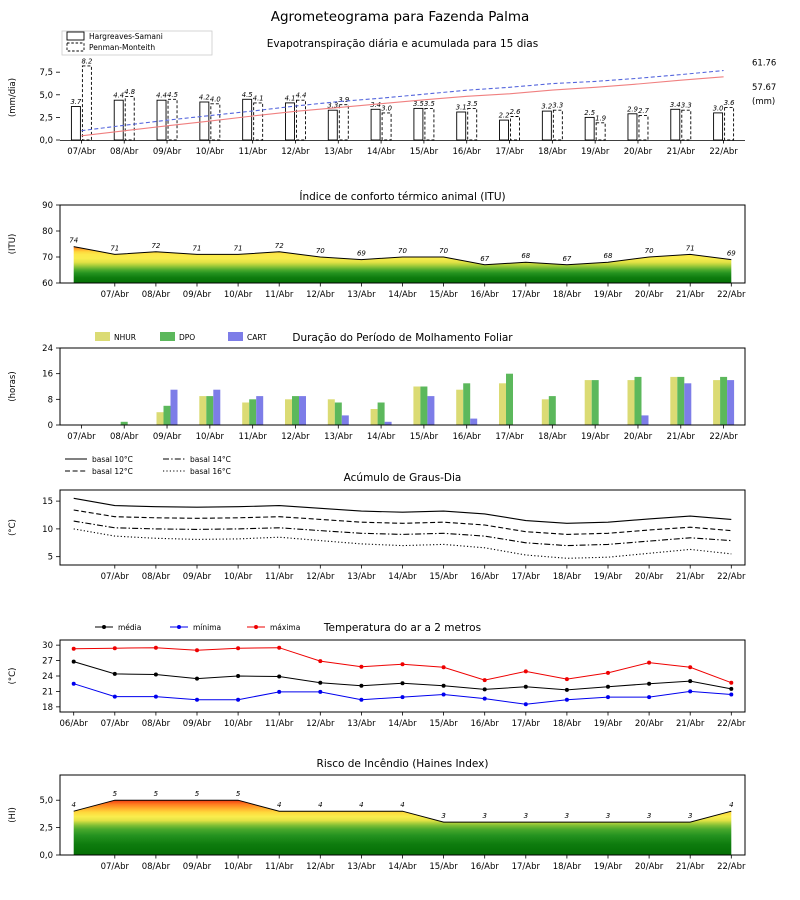 The image size is (800, 900). What do you see at coordinates (600, 118) in the screenshot?
I see `et-bar-label: 1.9` at bounding box center [600, 118].